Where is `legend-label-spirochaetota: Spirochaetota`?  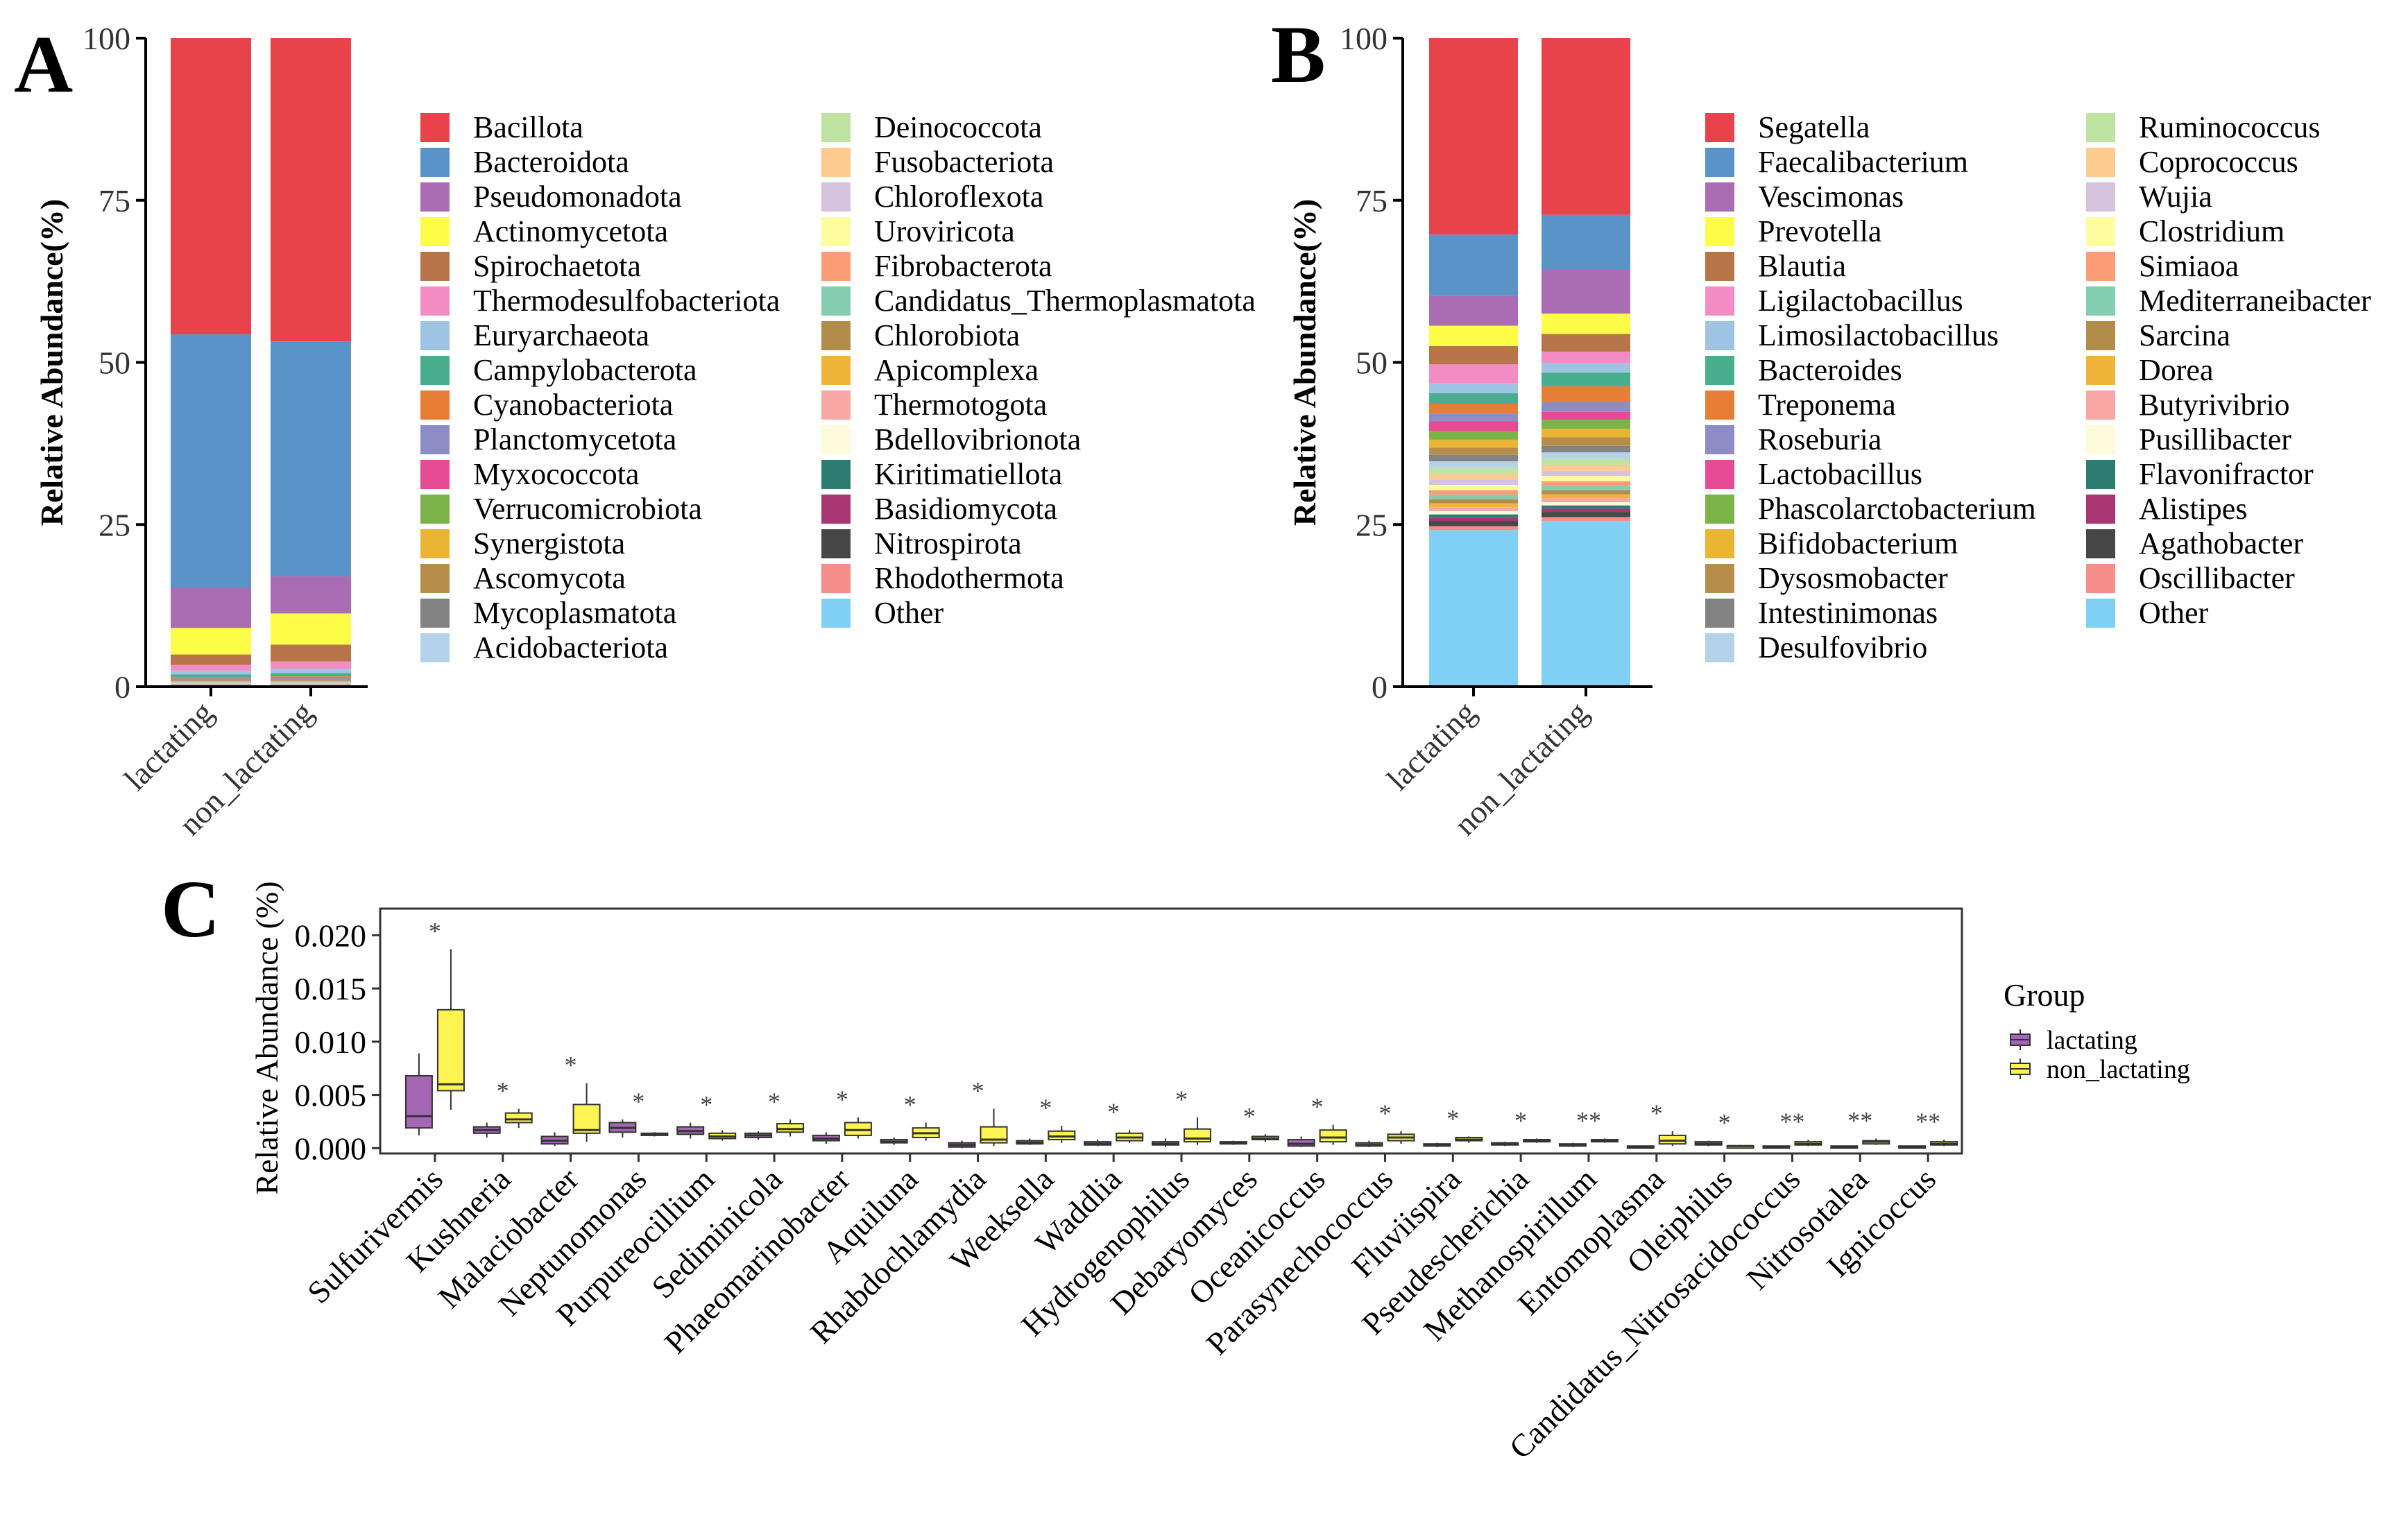
legend-label-spirochaetota: Spirochaetota is located at coordinates (557, 266).